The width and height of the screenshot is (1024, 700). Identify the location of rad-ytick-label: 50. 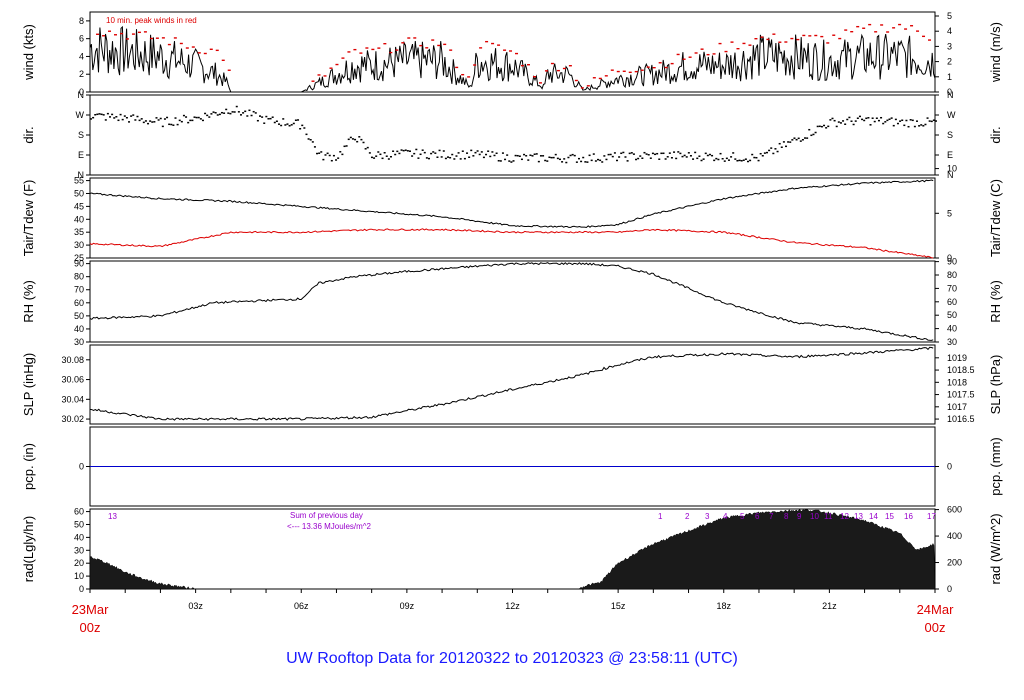
(79, 524).